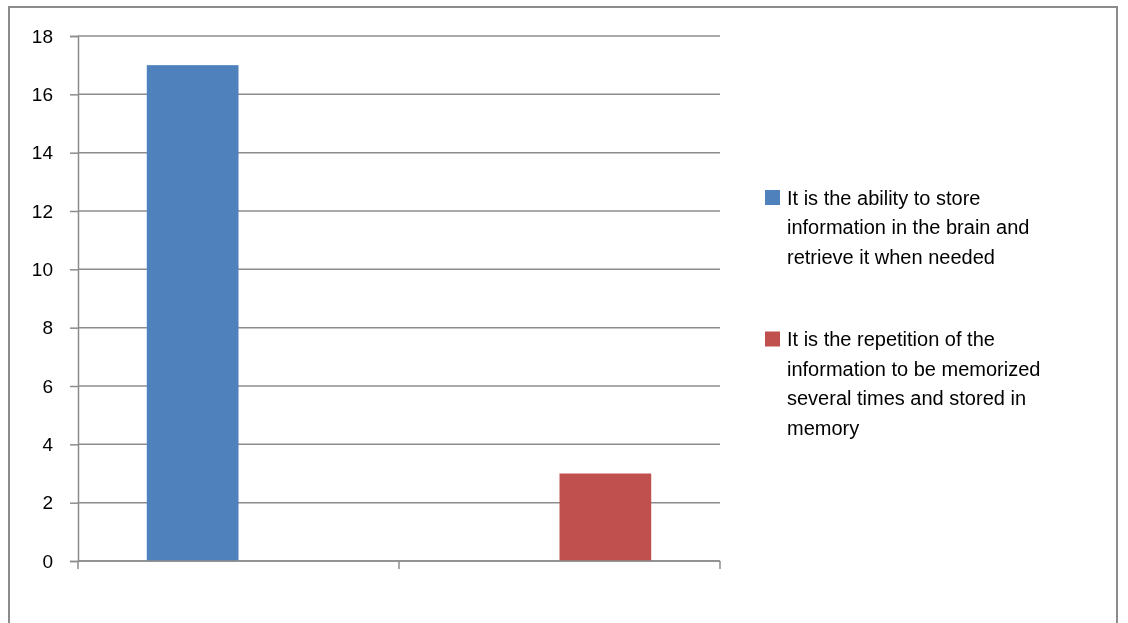 The height and width of the screenshot is (623, 1128). I want to click on y-tick-label: 0, so click(47, 561).